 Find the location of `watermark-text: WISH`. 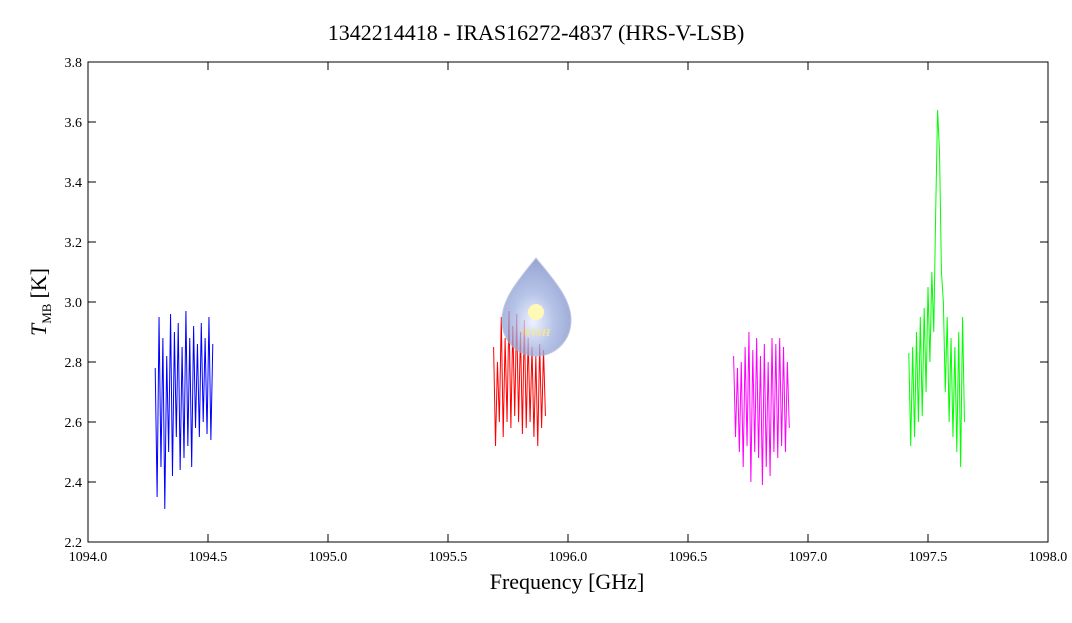

watermark-text: WISH is located at coordinates (536, 333).